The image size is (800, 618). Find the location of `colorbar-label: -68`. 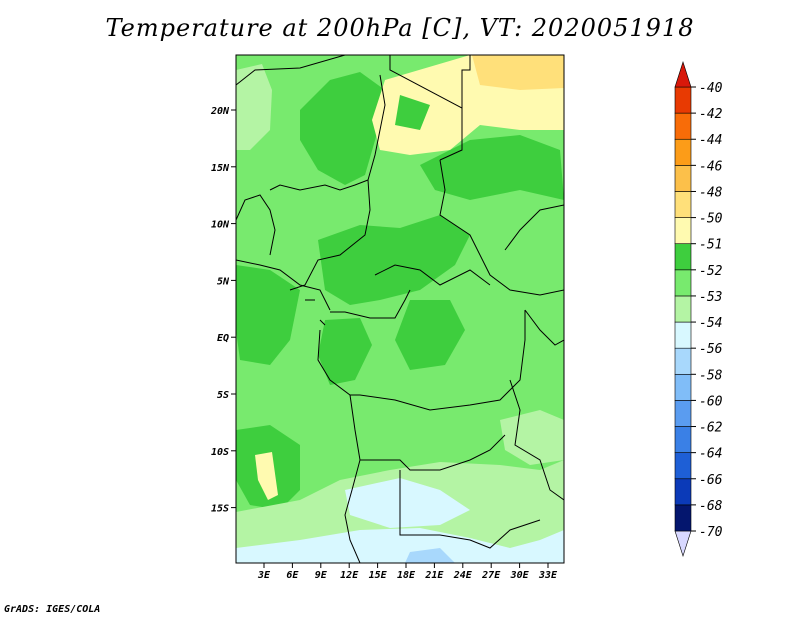

colorbar-label: -68 is located at coordinates (711, 506).